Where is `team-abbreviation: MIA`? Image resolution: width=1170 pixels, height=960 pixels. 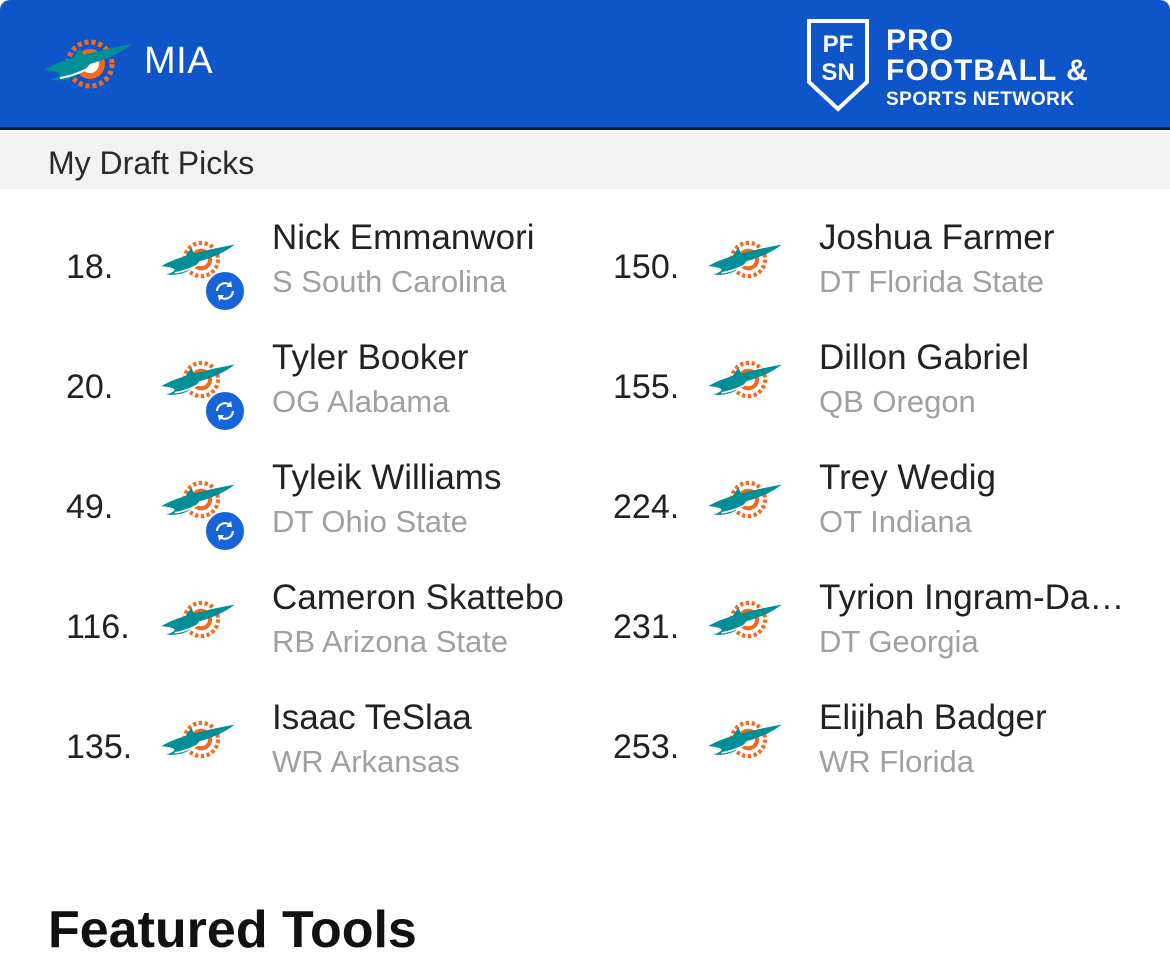 team-abbreviation: MIA is located at coordinates (179, 61).